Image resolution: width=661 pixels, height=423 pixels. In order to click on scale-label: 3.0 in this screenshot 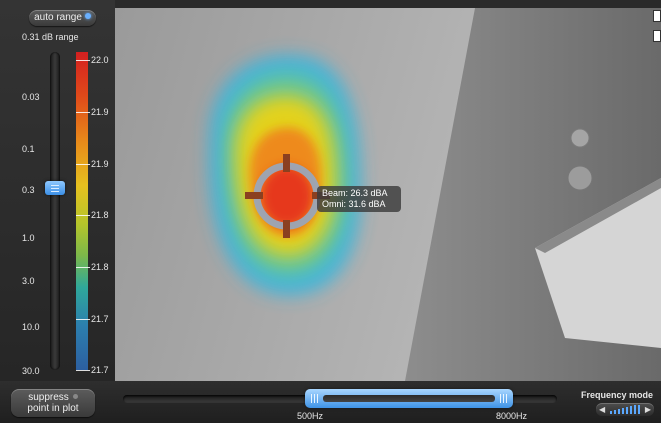, I will do `click(28, 281)`.